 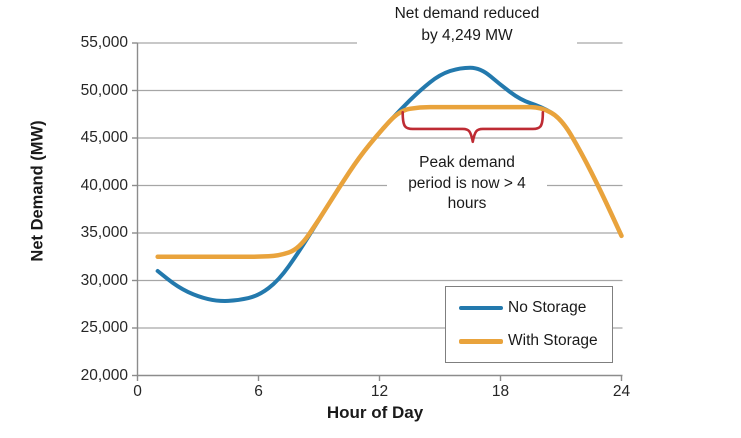 I want to click on y-tick-label: 40,000, so click(x=104, y=185).